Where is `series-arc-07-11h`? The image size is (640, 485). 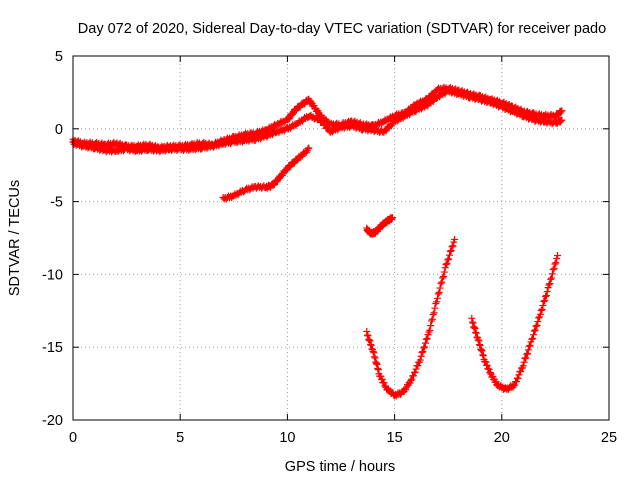 series-arc-07-11h is located at coordinates (266, 173).